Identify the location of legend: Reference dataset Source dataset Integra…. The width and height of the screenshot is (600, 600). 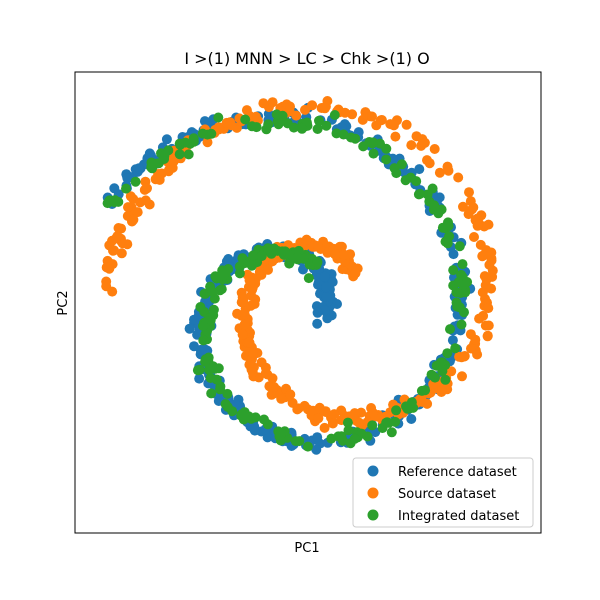
(443, 492).